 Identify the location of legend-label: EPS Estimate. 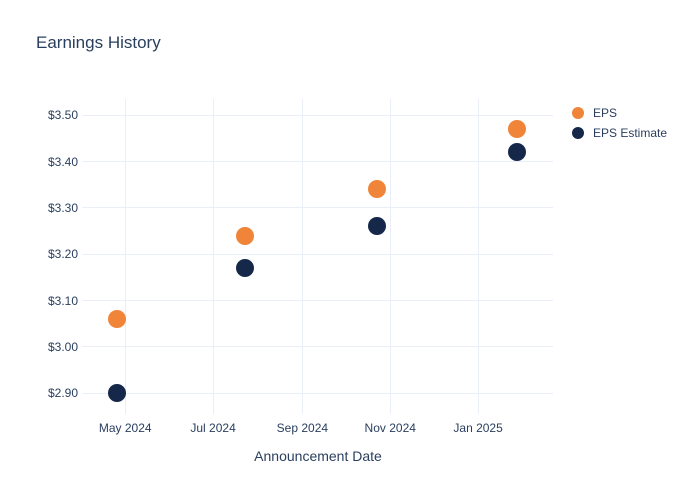
(630, 133).